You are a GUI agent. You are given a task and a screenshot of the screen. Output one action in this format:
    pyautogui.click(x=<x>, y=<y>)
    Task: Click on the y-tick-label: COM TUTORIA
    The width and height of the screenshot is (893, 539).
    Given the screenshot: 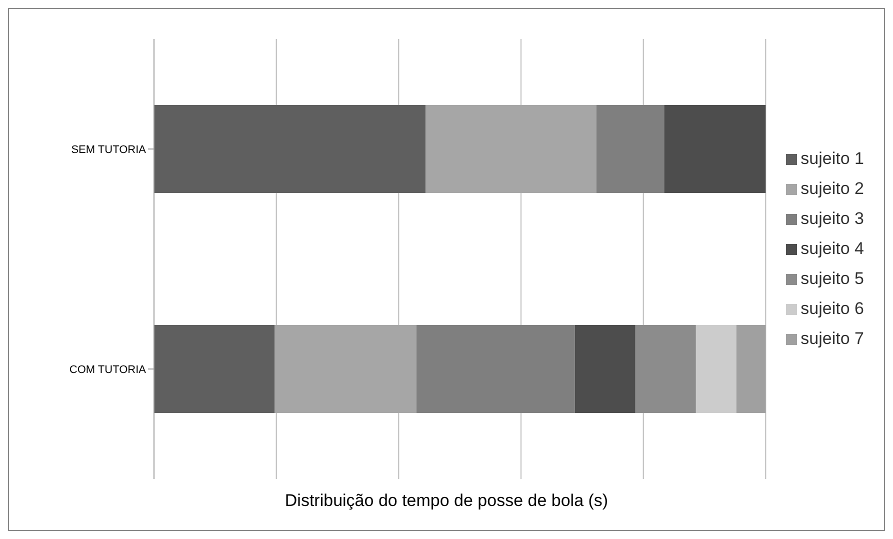 What is the action you would take?
    pyautogui.click(x=108, y=370)
    